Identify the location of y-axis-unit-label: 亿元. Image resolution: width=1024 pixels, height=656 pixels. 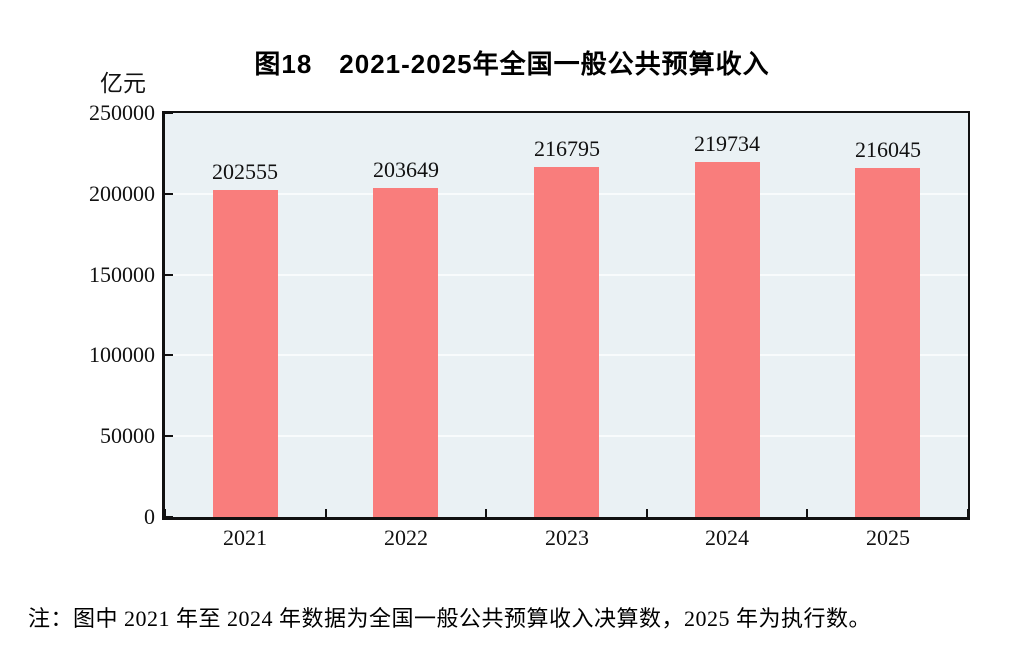
(123, 83).